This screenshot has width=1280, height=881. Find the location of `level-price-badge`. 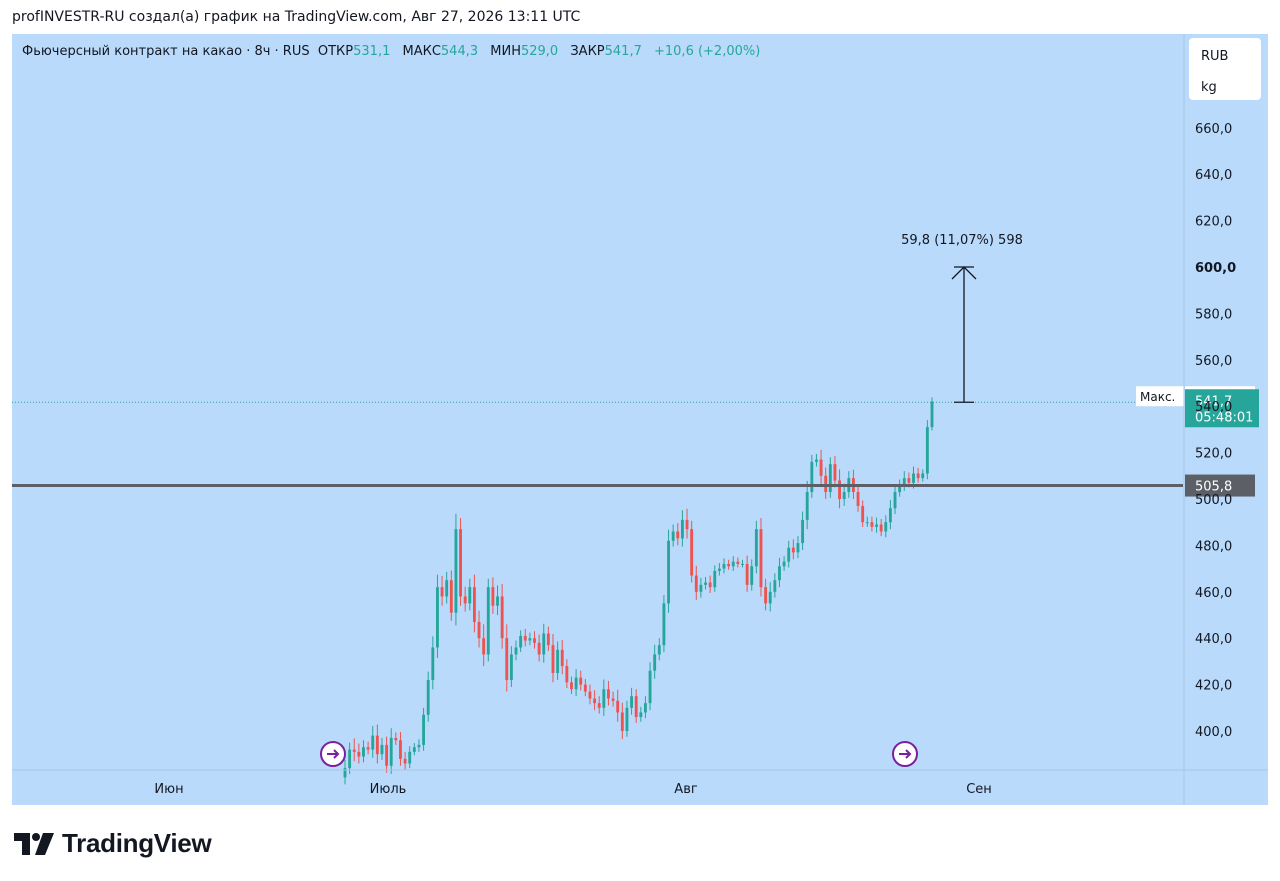

level-price-badge is located at coordinates (1220, 485).